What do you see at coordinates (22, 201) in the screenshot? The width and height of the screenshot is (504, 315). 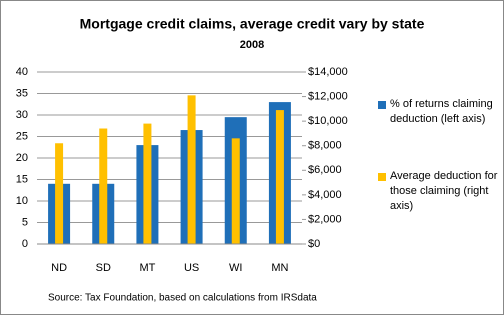 I see `y-tick-label: 10` at bounding box center [22, 201].